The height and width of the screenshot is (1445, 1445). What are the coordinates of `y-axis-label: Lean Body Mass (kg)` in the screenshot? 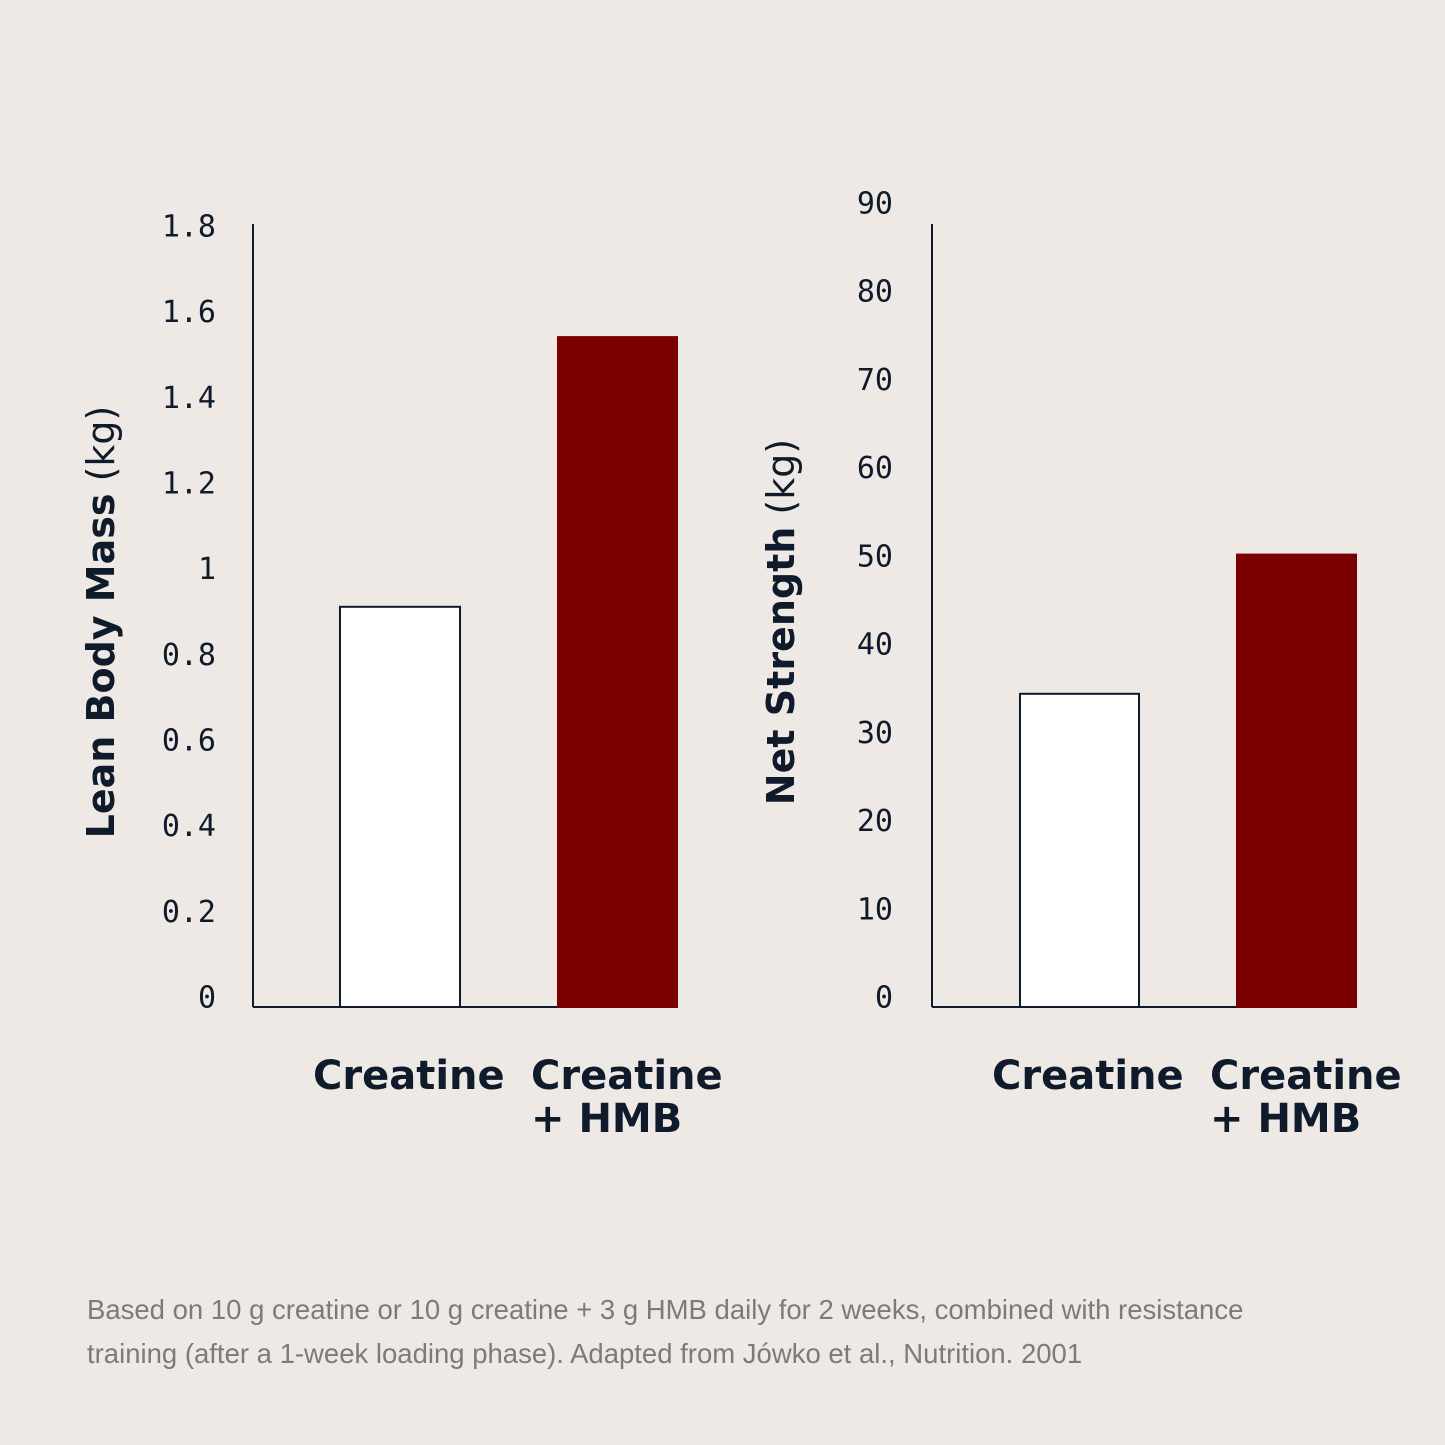 It's located at (101, 622).